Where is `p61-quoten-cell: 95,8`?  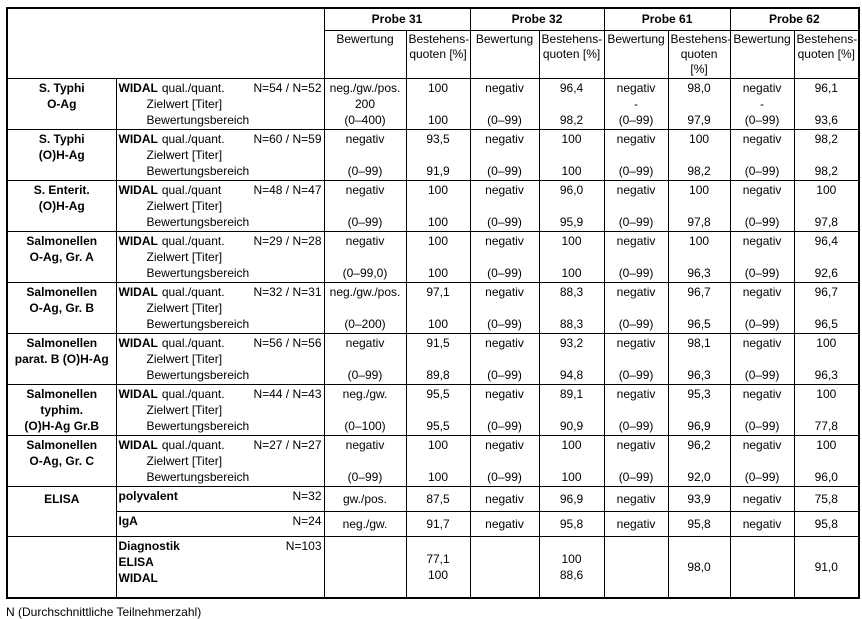
p61-quoten-cell: 95,8 is located at coordinates (699, 523).